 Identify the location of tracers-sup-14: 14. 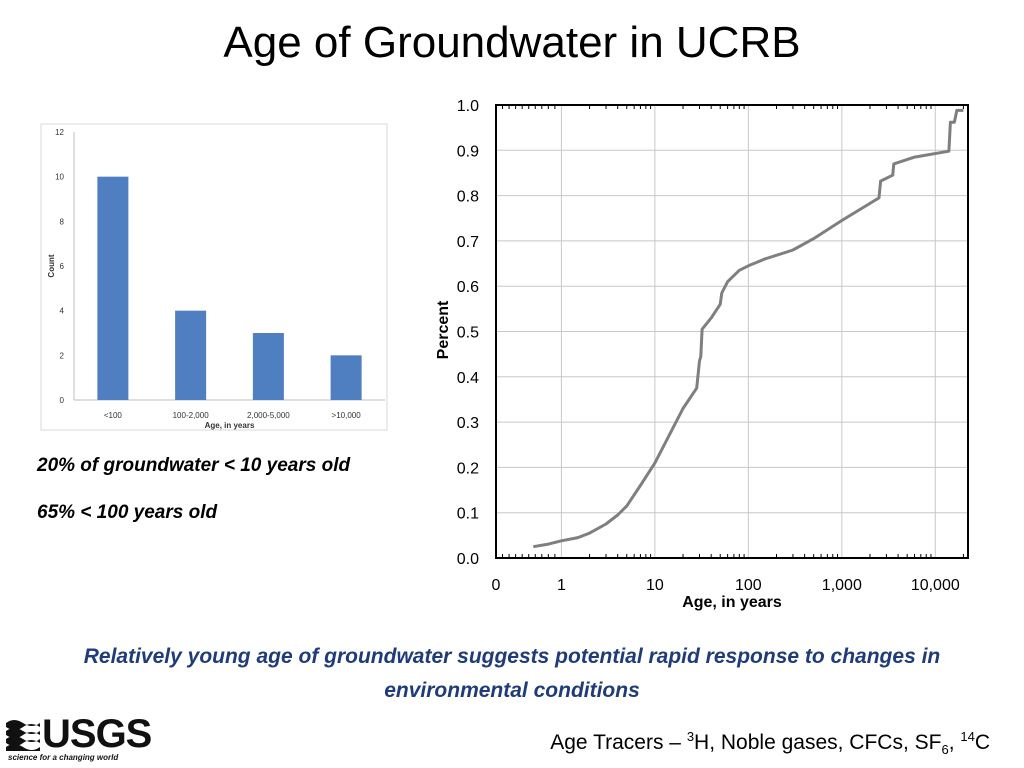
(967, 736).